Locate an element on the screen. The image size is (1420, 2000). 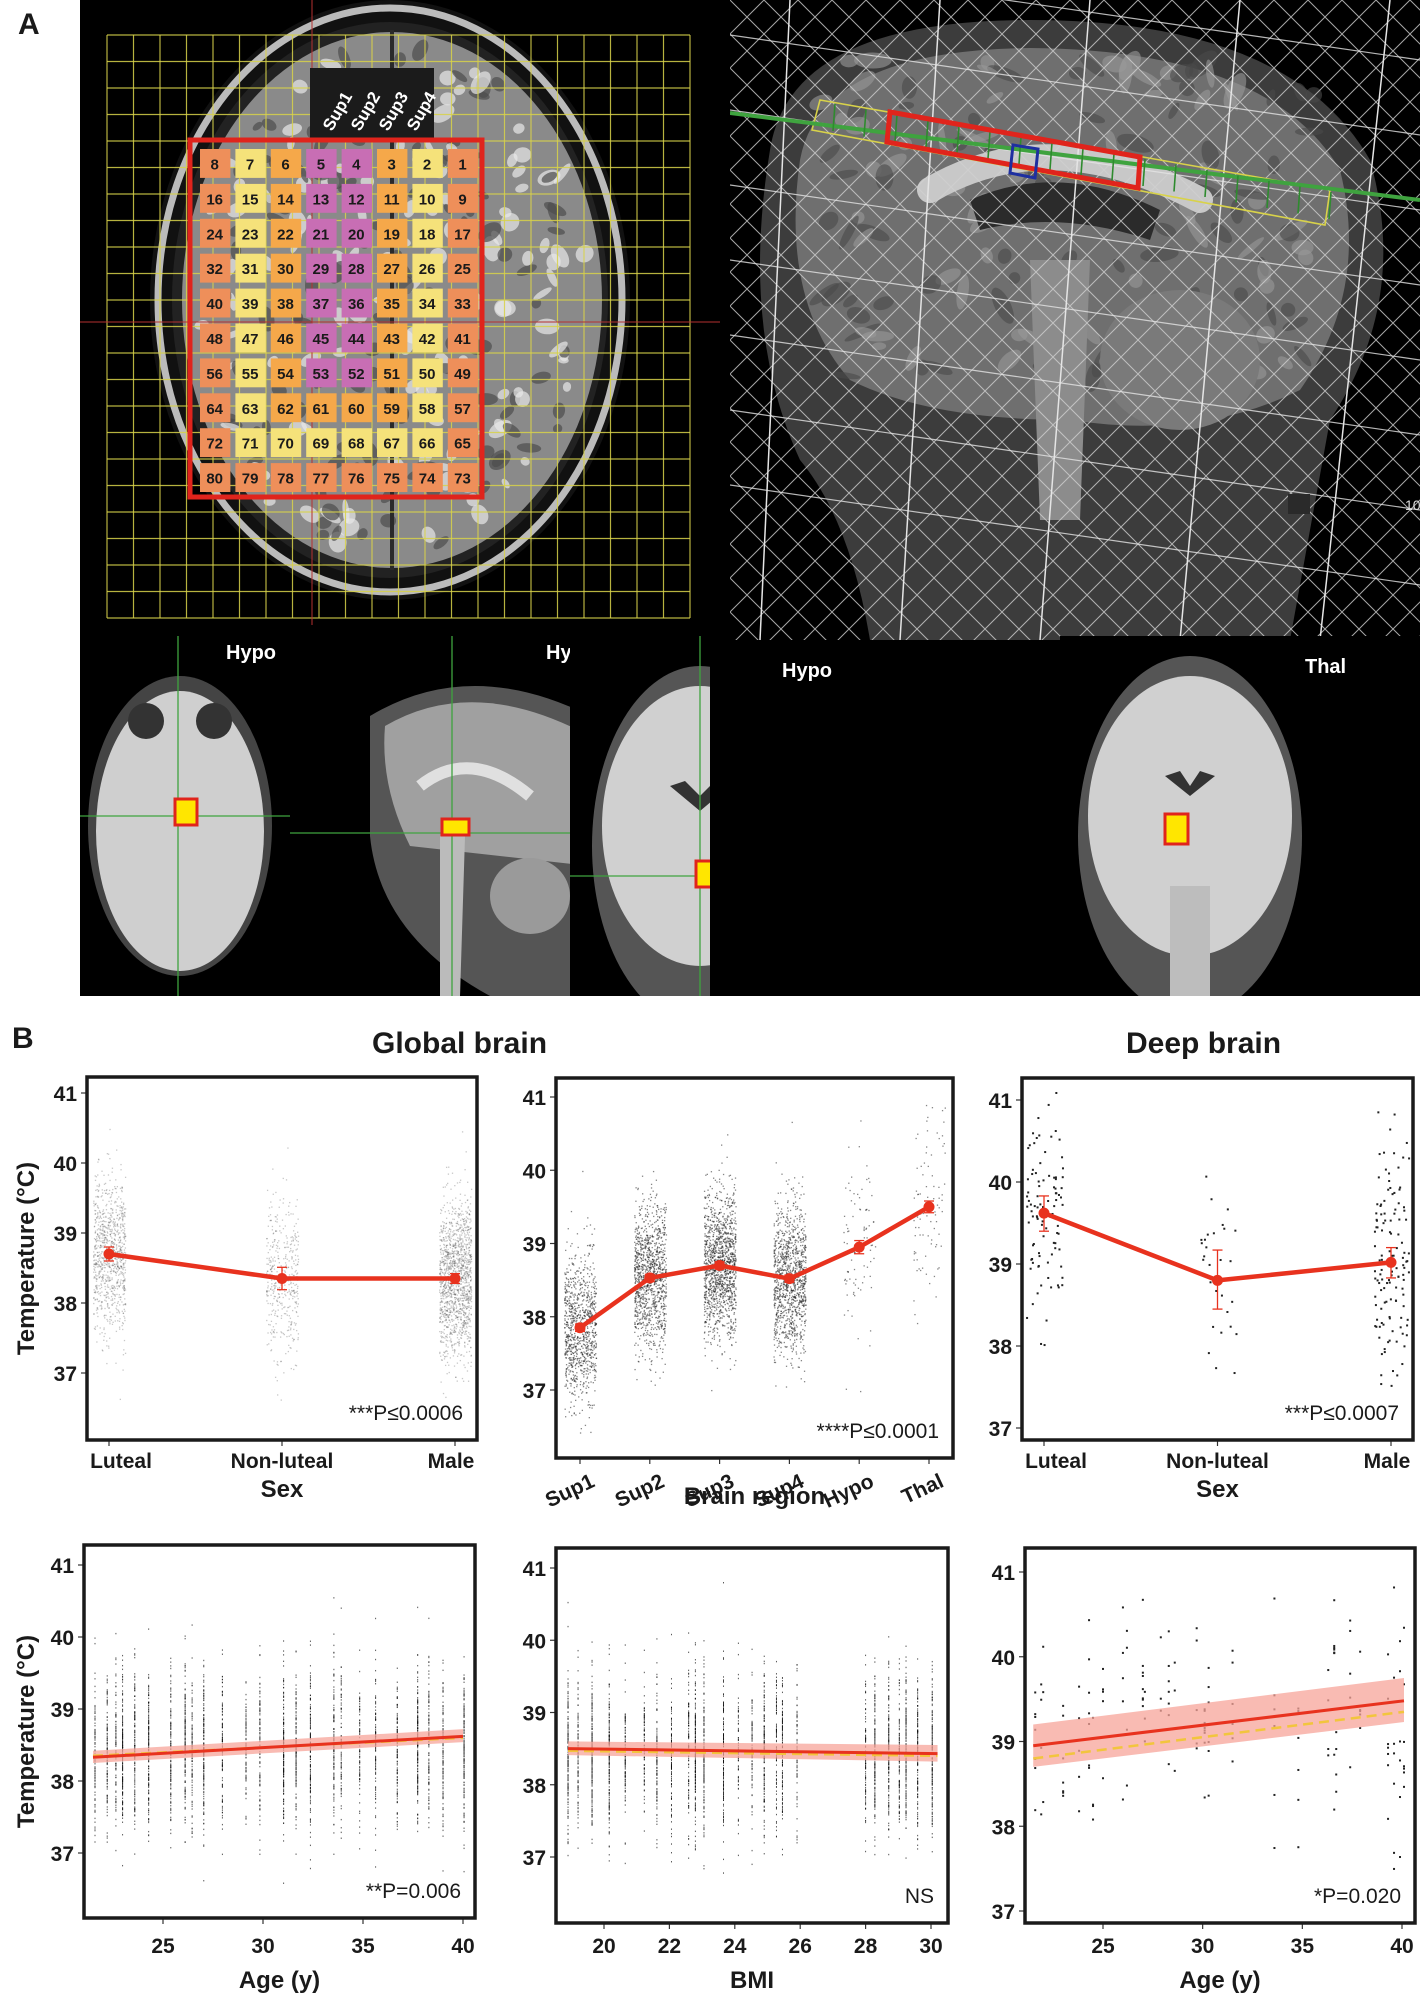
voxel-number: 34 is located at coordinates (427, 304).